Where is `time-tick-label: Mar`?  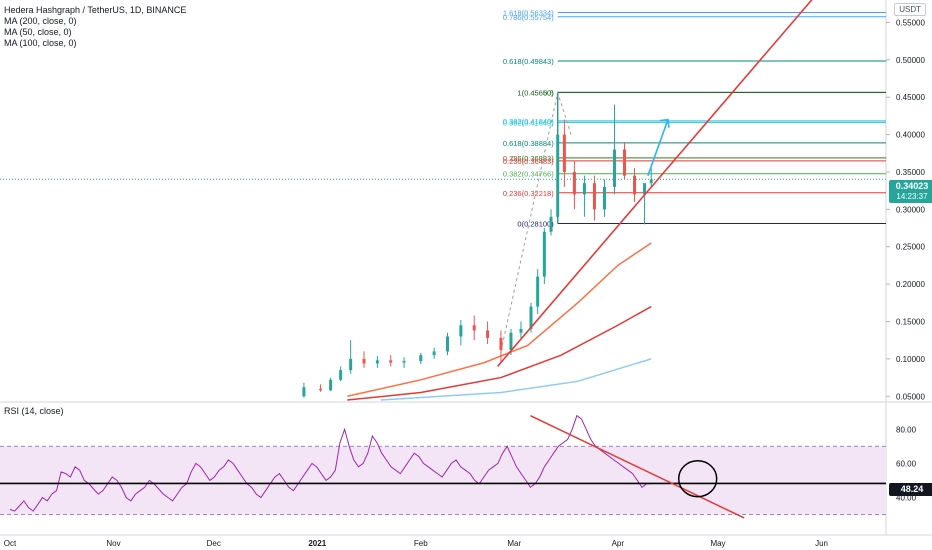 time-tick-label: Mar is located at coordinates (514, 543).